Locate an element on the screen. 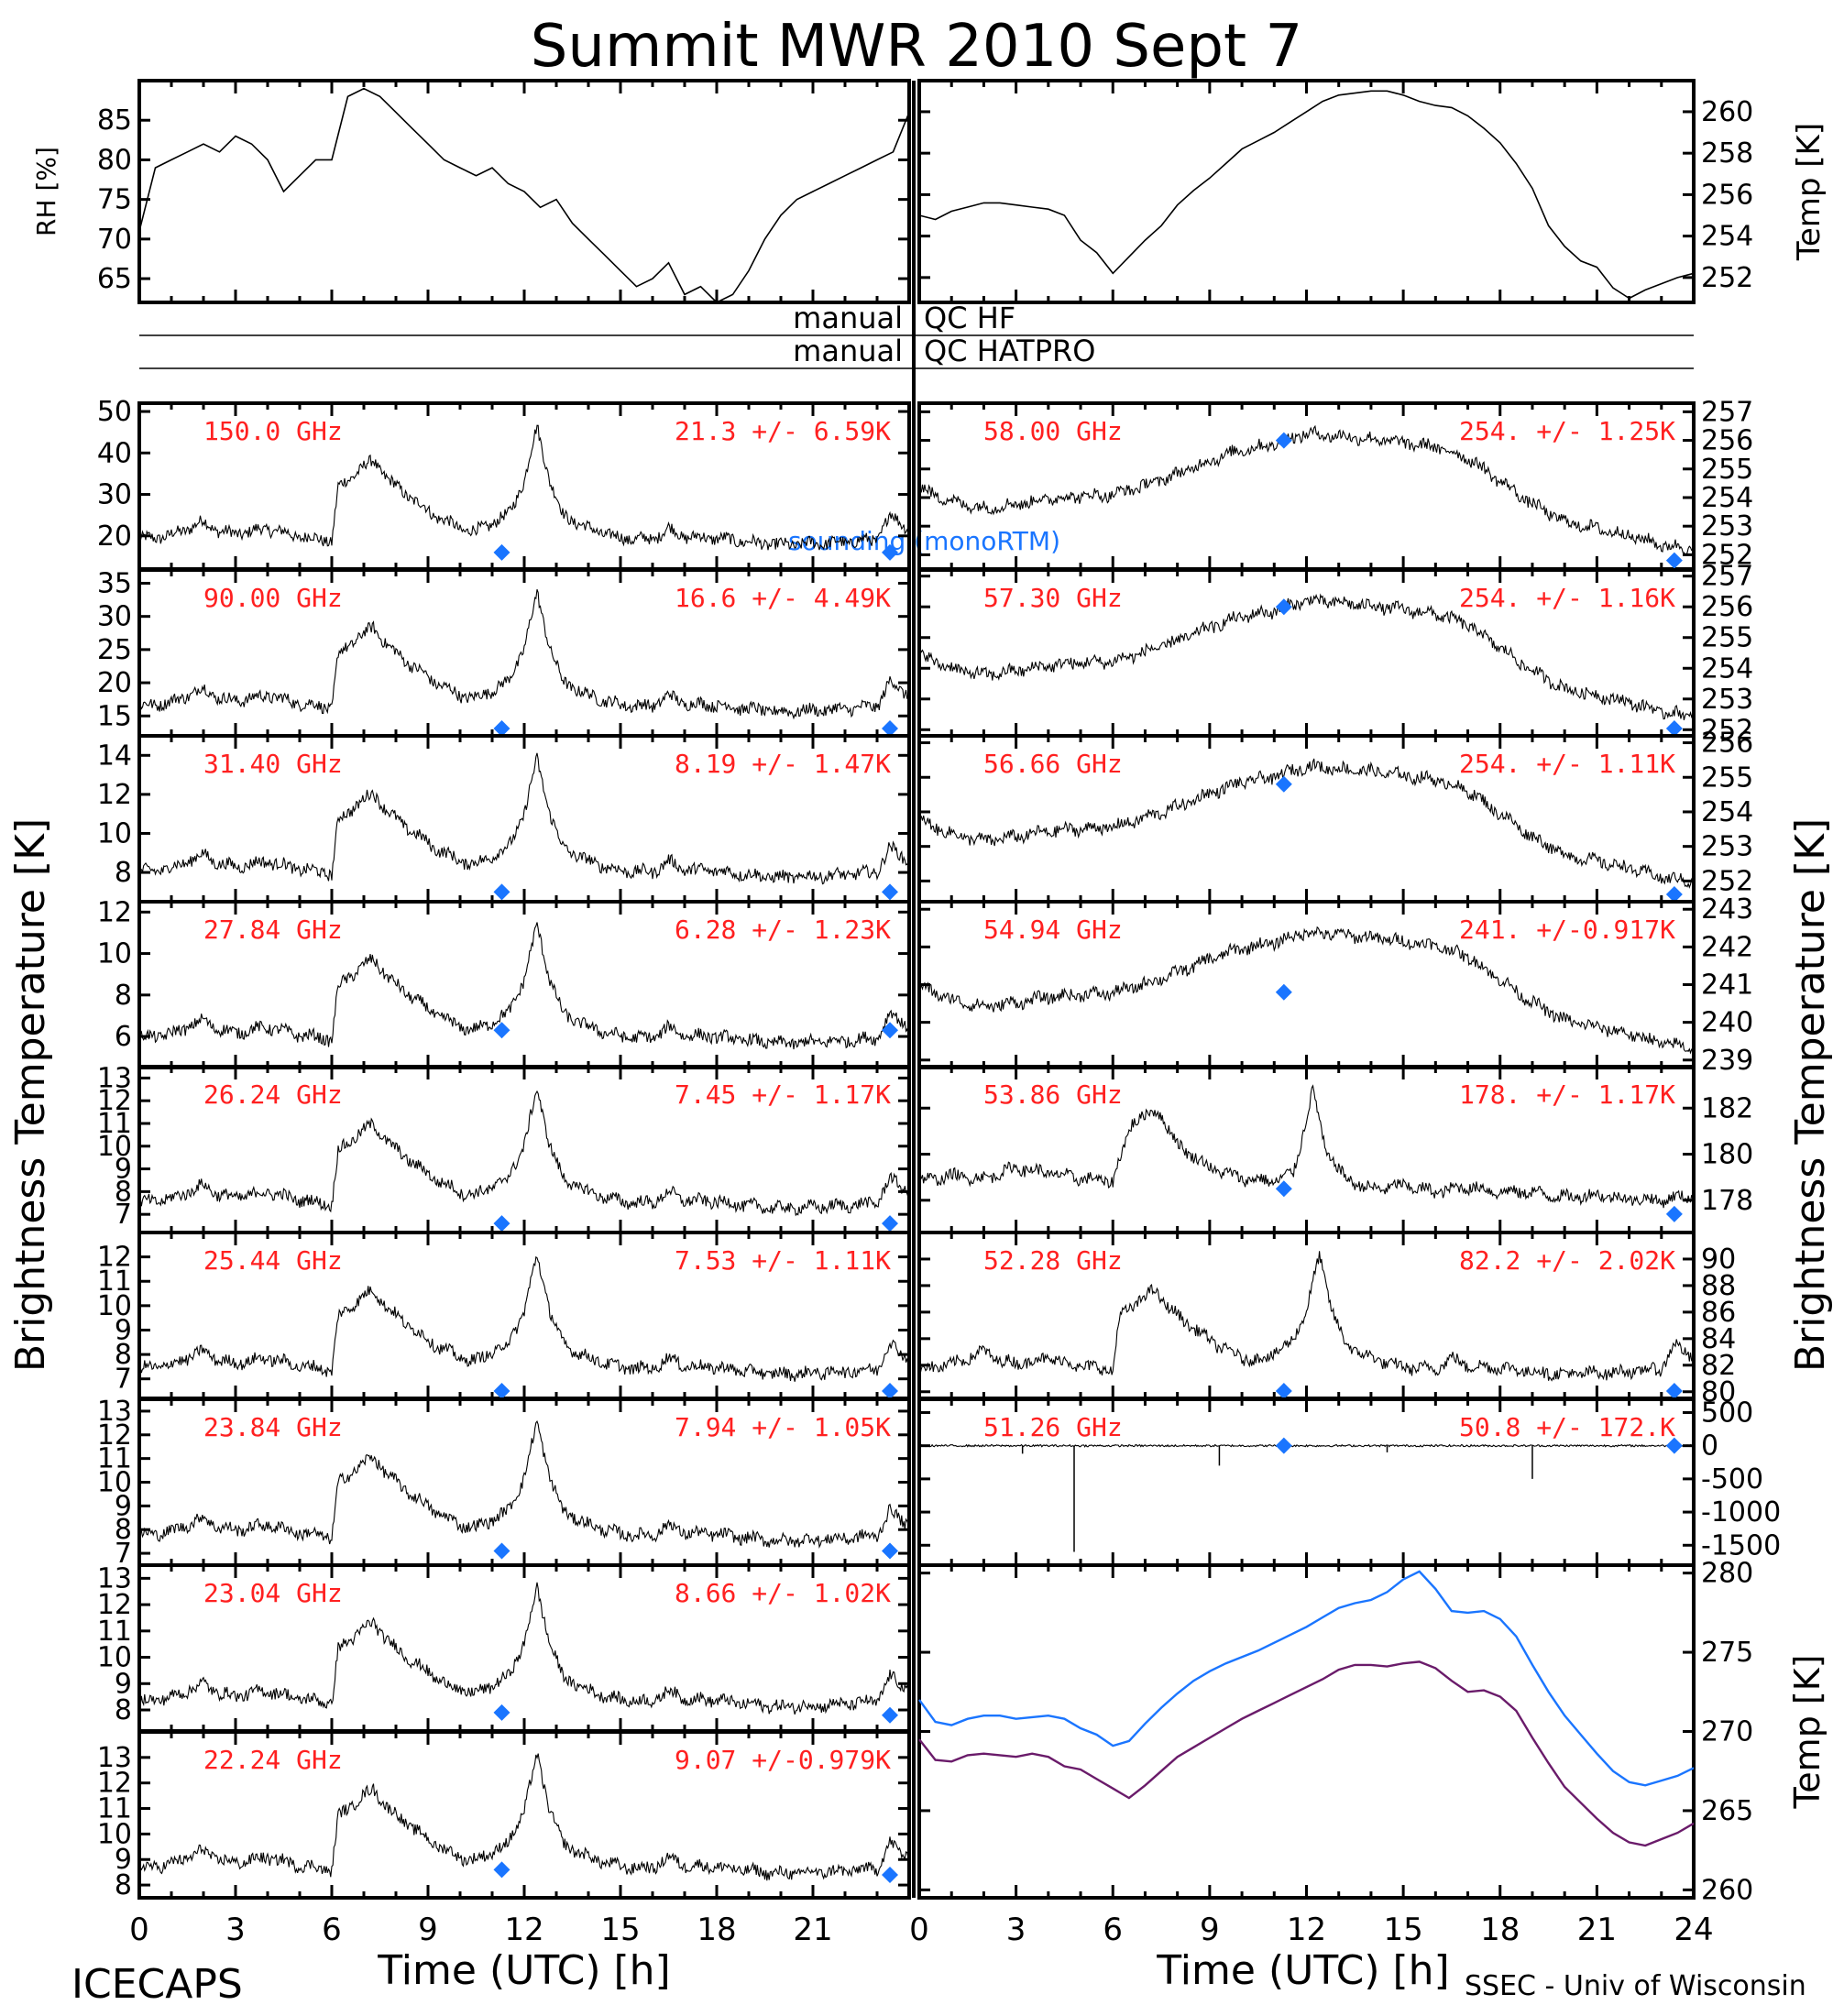 The width and height of the screenshot is (1833, 2016). sounding-label: sounding (monoRTM) is located at coordinates (924, 541).